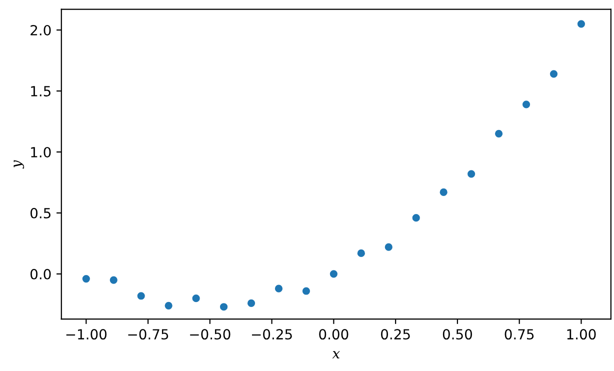  What do you see at coordinates (40, 91) in the screenshot?
I see `y-tick-label: 1.5` at bounding box center [40, 91].